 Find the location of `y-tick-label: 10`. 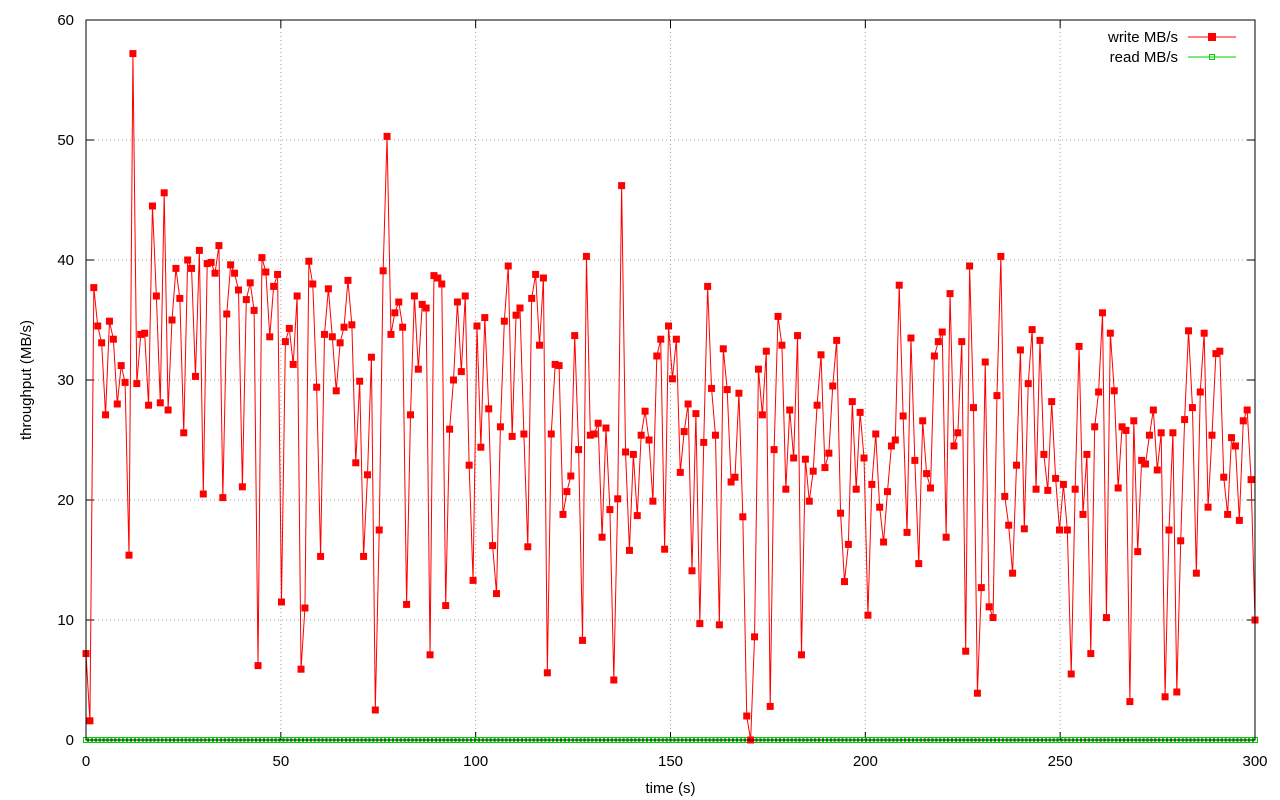

y-tick-label: 10 is located at coordinates (65, 620).